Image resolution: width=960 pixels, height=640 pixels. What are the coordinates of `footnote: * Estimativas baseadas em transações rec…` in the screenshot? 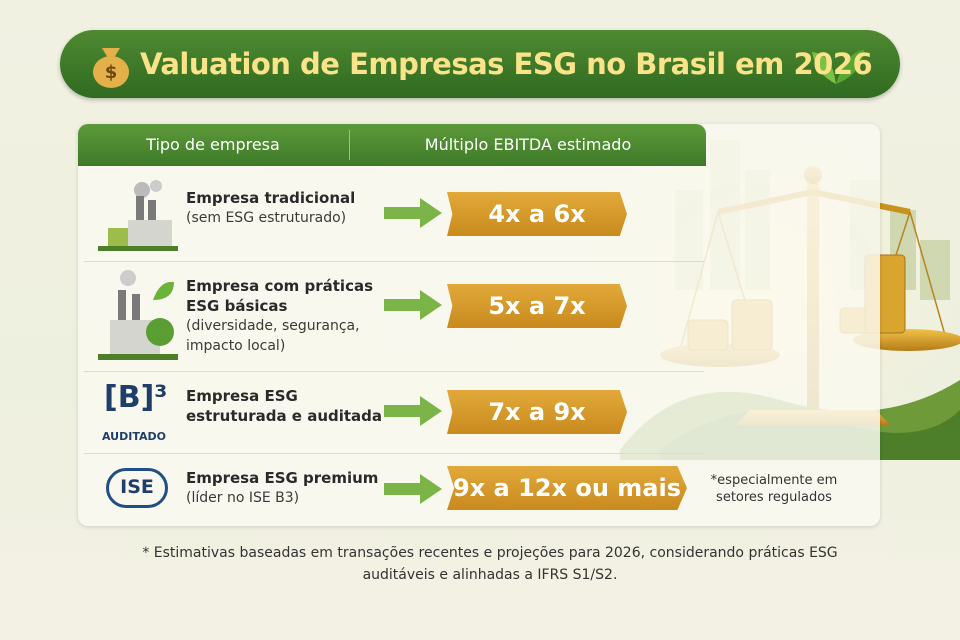 It's located at (490, 564).